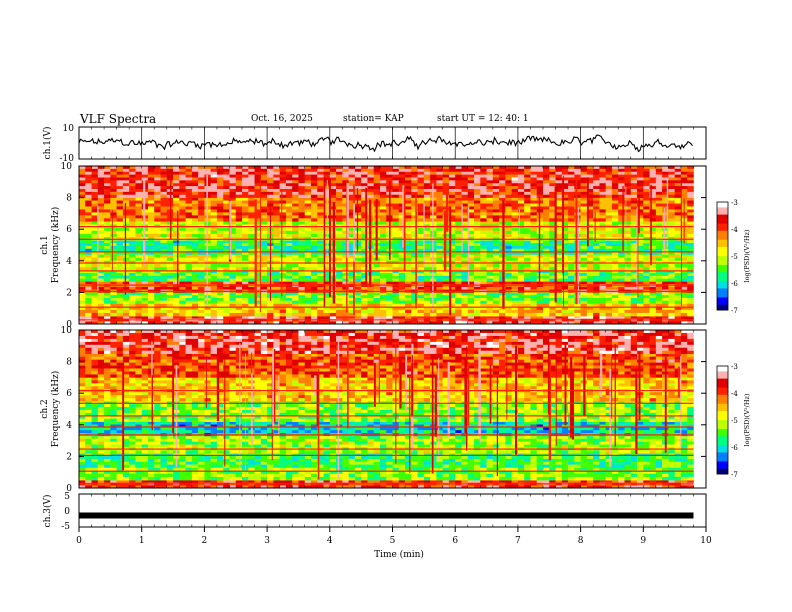  I want to click on ch1-ylabel: ch.1(V), so click(47, 143).